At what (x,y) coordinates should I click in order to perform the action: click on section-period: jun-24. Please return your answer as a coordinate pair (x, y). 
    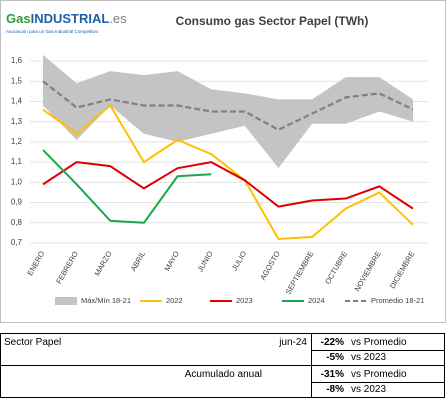
    Looking at the image, I should click on (293, 342).